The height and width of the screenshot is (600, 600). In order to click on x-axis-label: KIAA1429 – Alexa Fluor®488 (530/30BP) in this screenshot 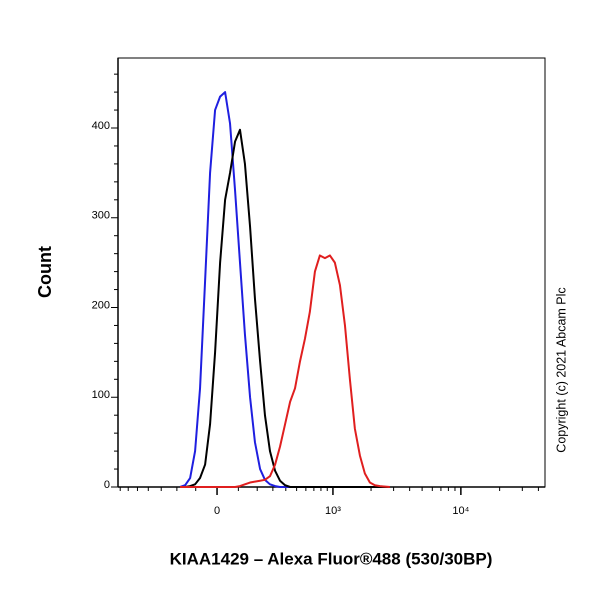, I will do `click(331, 558)`.